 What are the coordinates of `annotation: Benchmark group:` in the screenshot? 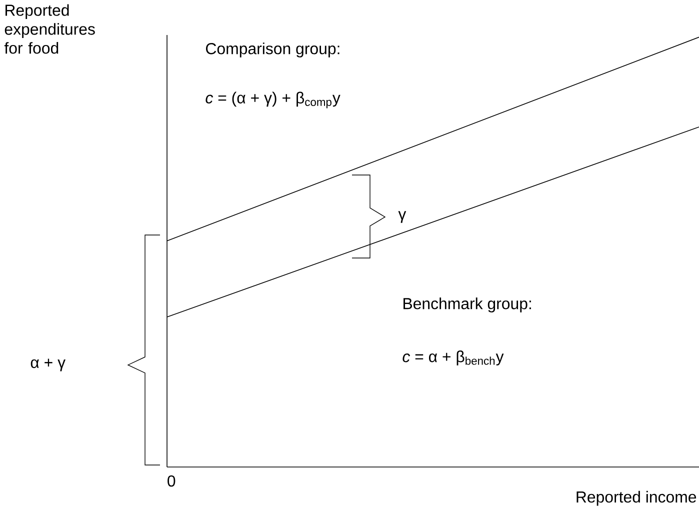 It's located at (467, 305).